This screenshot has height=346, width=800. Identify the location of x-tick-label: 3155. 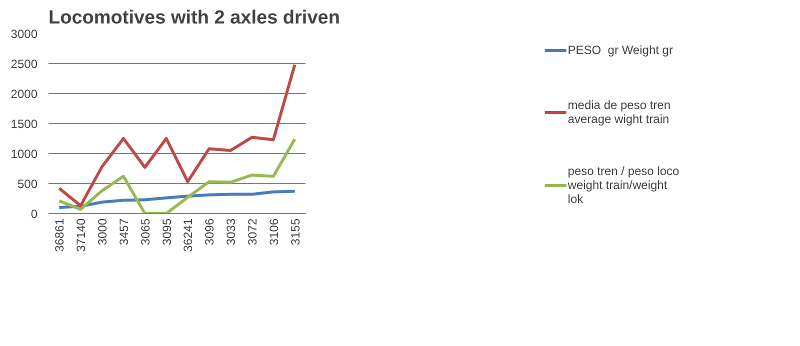
(295, 232).